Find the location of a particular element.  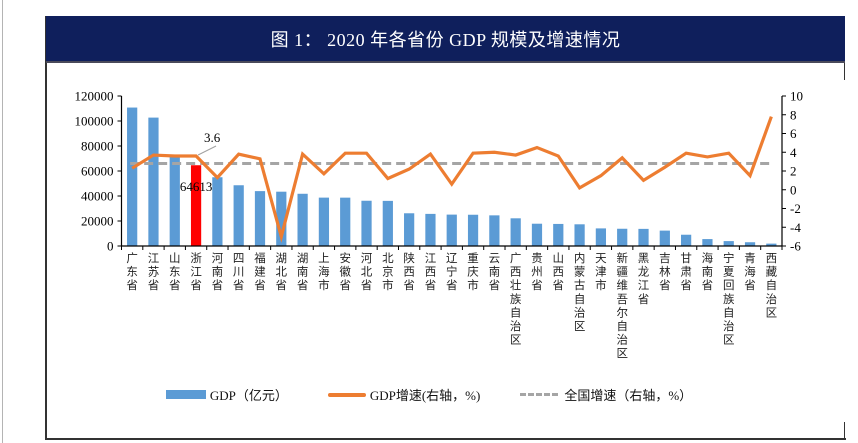

category-label: 新疆维吾尔自治区 is located at coordinates (622, 305).